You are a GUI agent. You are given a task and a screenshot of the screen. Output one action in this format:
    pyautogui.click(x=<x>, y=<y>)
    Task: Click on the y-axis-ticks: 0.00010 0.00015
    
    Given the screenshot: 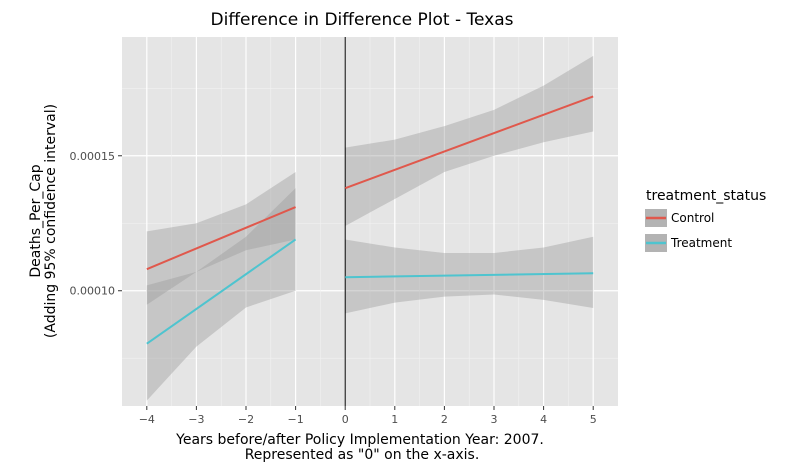 What is the action you would take?
    pyautogui.click(x=96, y=224)
    